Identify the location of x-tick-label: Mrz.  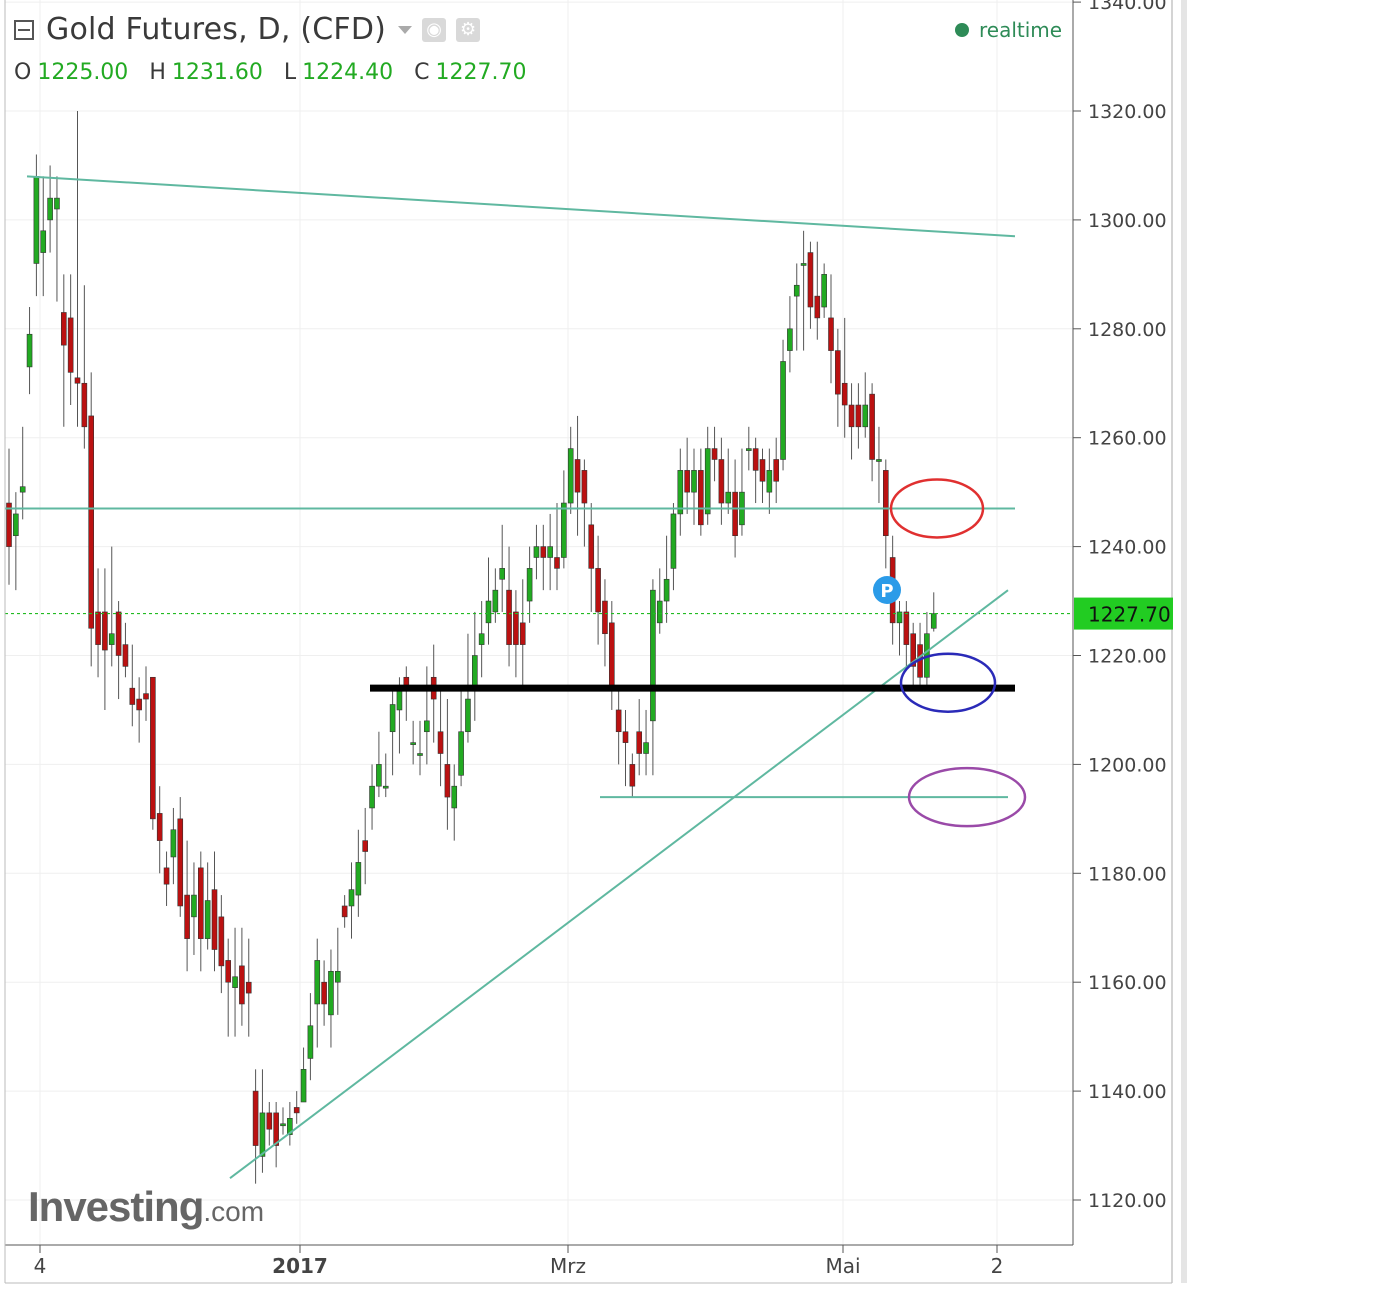
(568, 1266).